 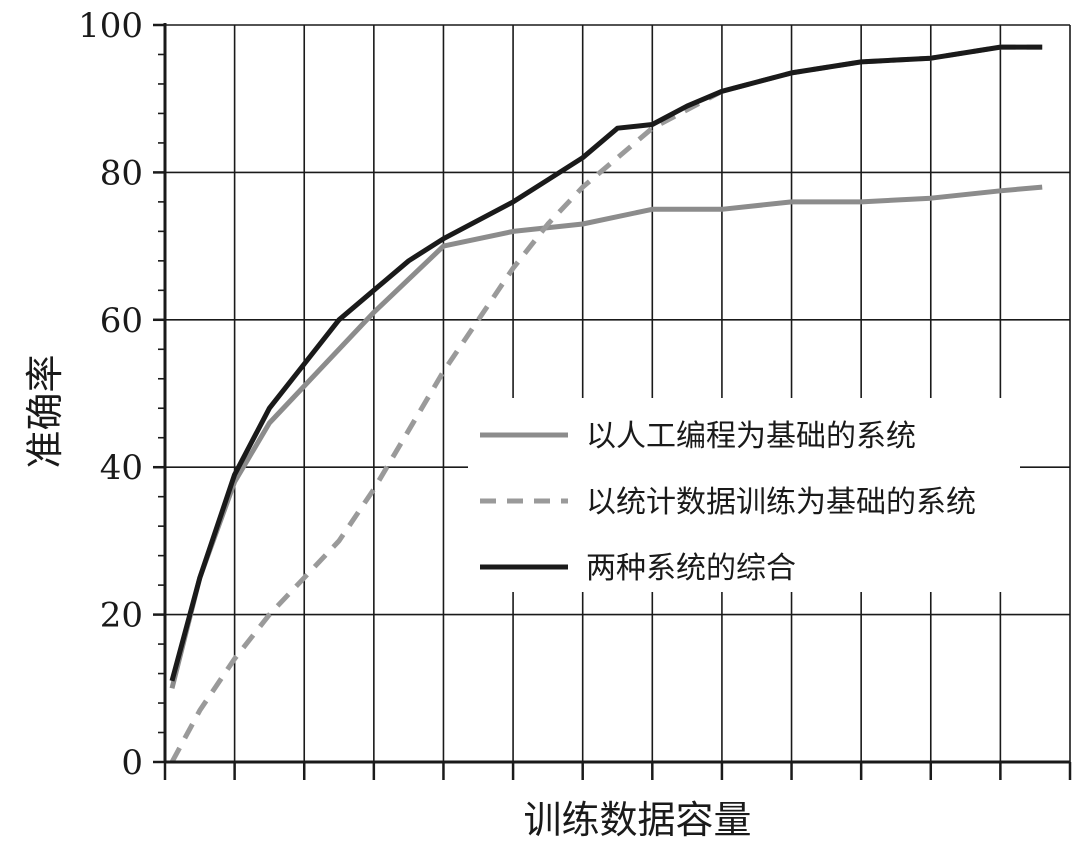 I want to click on y-tick-label: 100, so click(x=110, y=26).